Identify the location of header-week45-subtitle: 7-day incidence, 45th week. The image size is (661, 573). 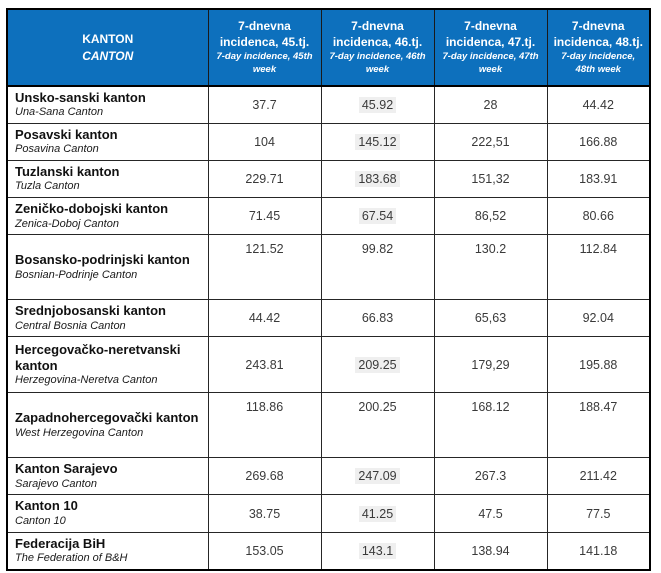
(264, 63).